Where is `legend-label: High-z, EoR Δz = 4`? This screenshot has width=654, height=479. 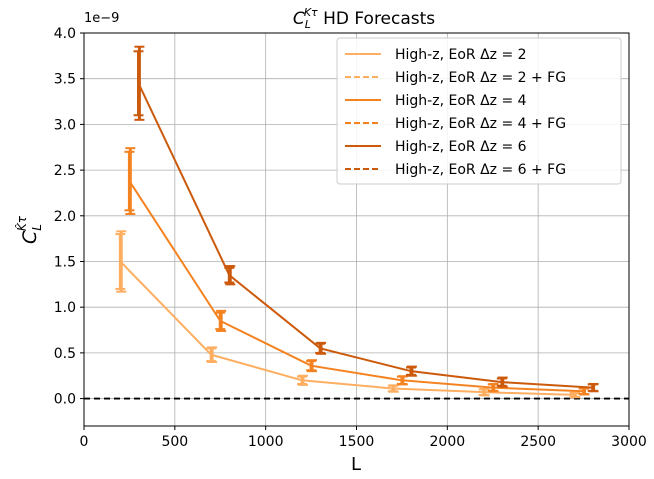 legend-label: High-z, EoR Δz = 4 is located at coordinates (461, 101).